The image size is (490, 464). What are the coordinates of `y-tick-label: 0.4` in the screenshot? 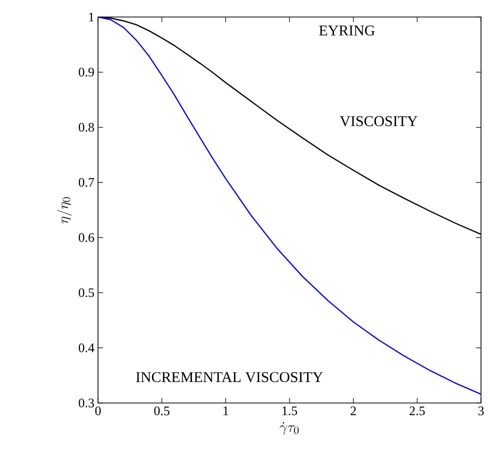 It's located at (86, 347).